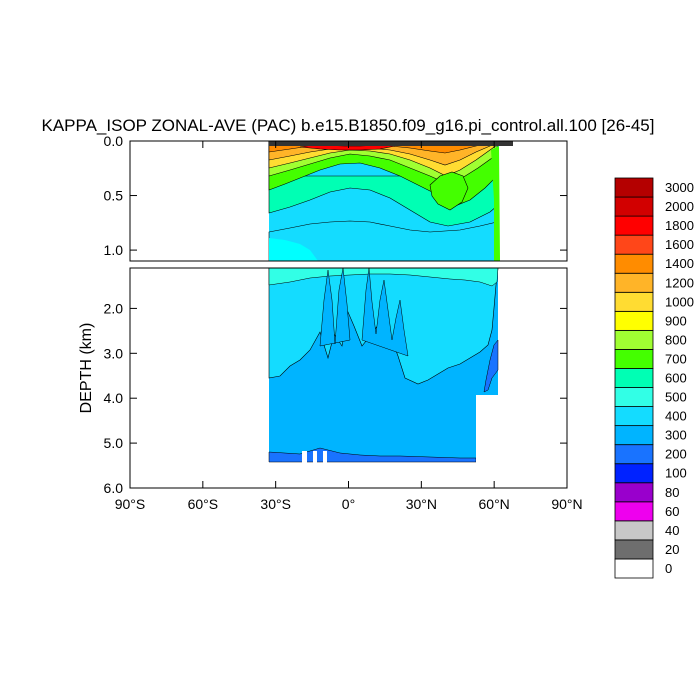 The image size is (700, 700). Describe the element at coordinates (676, 397) in the screenshot. I see `colorbar-label: 500` at that location.